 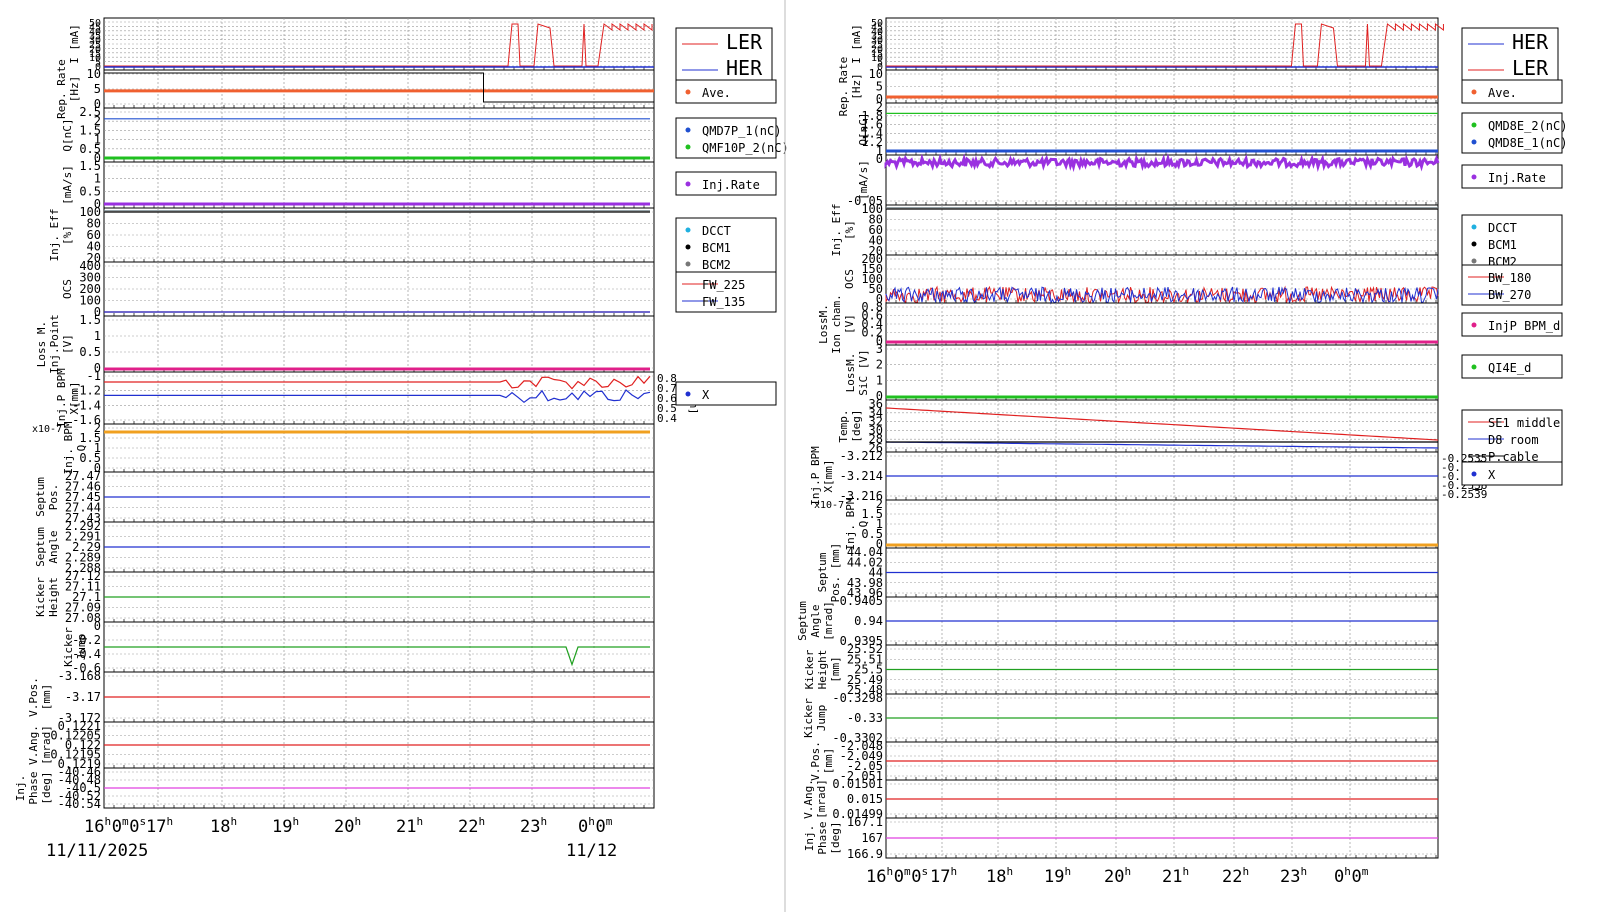 What do you see at coordinates (1474, 244) in the screenshot?
I see `legend-dot` at bounding box center [1474, 244].